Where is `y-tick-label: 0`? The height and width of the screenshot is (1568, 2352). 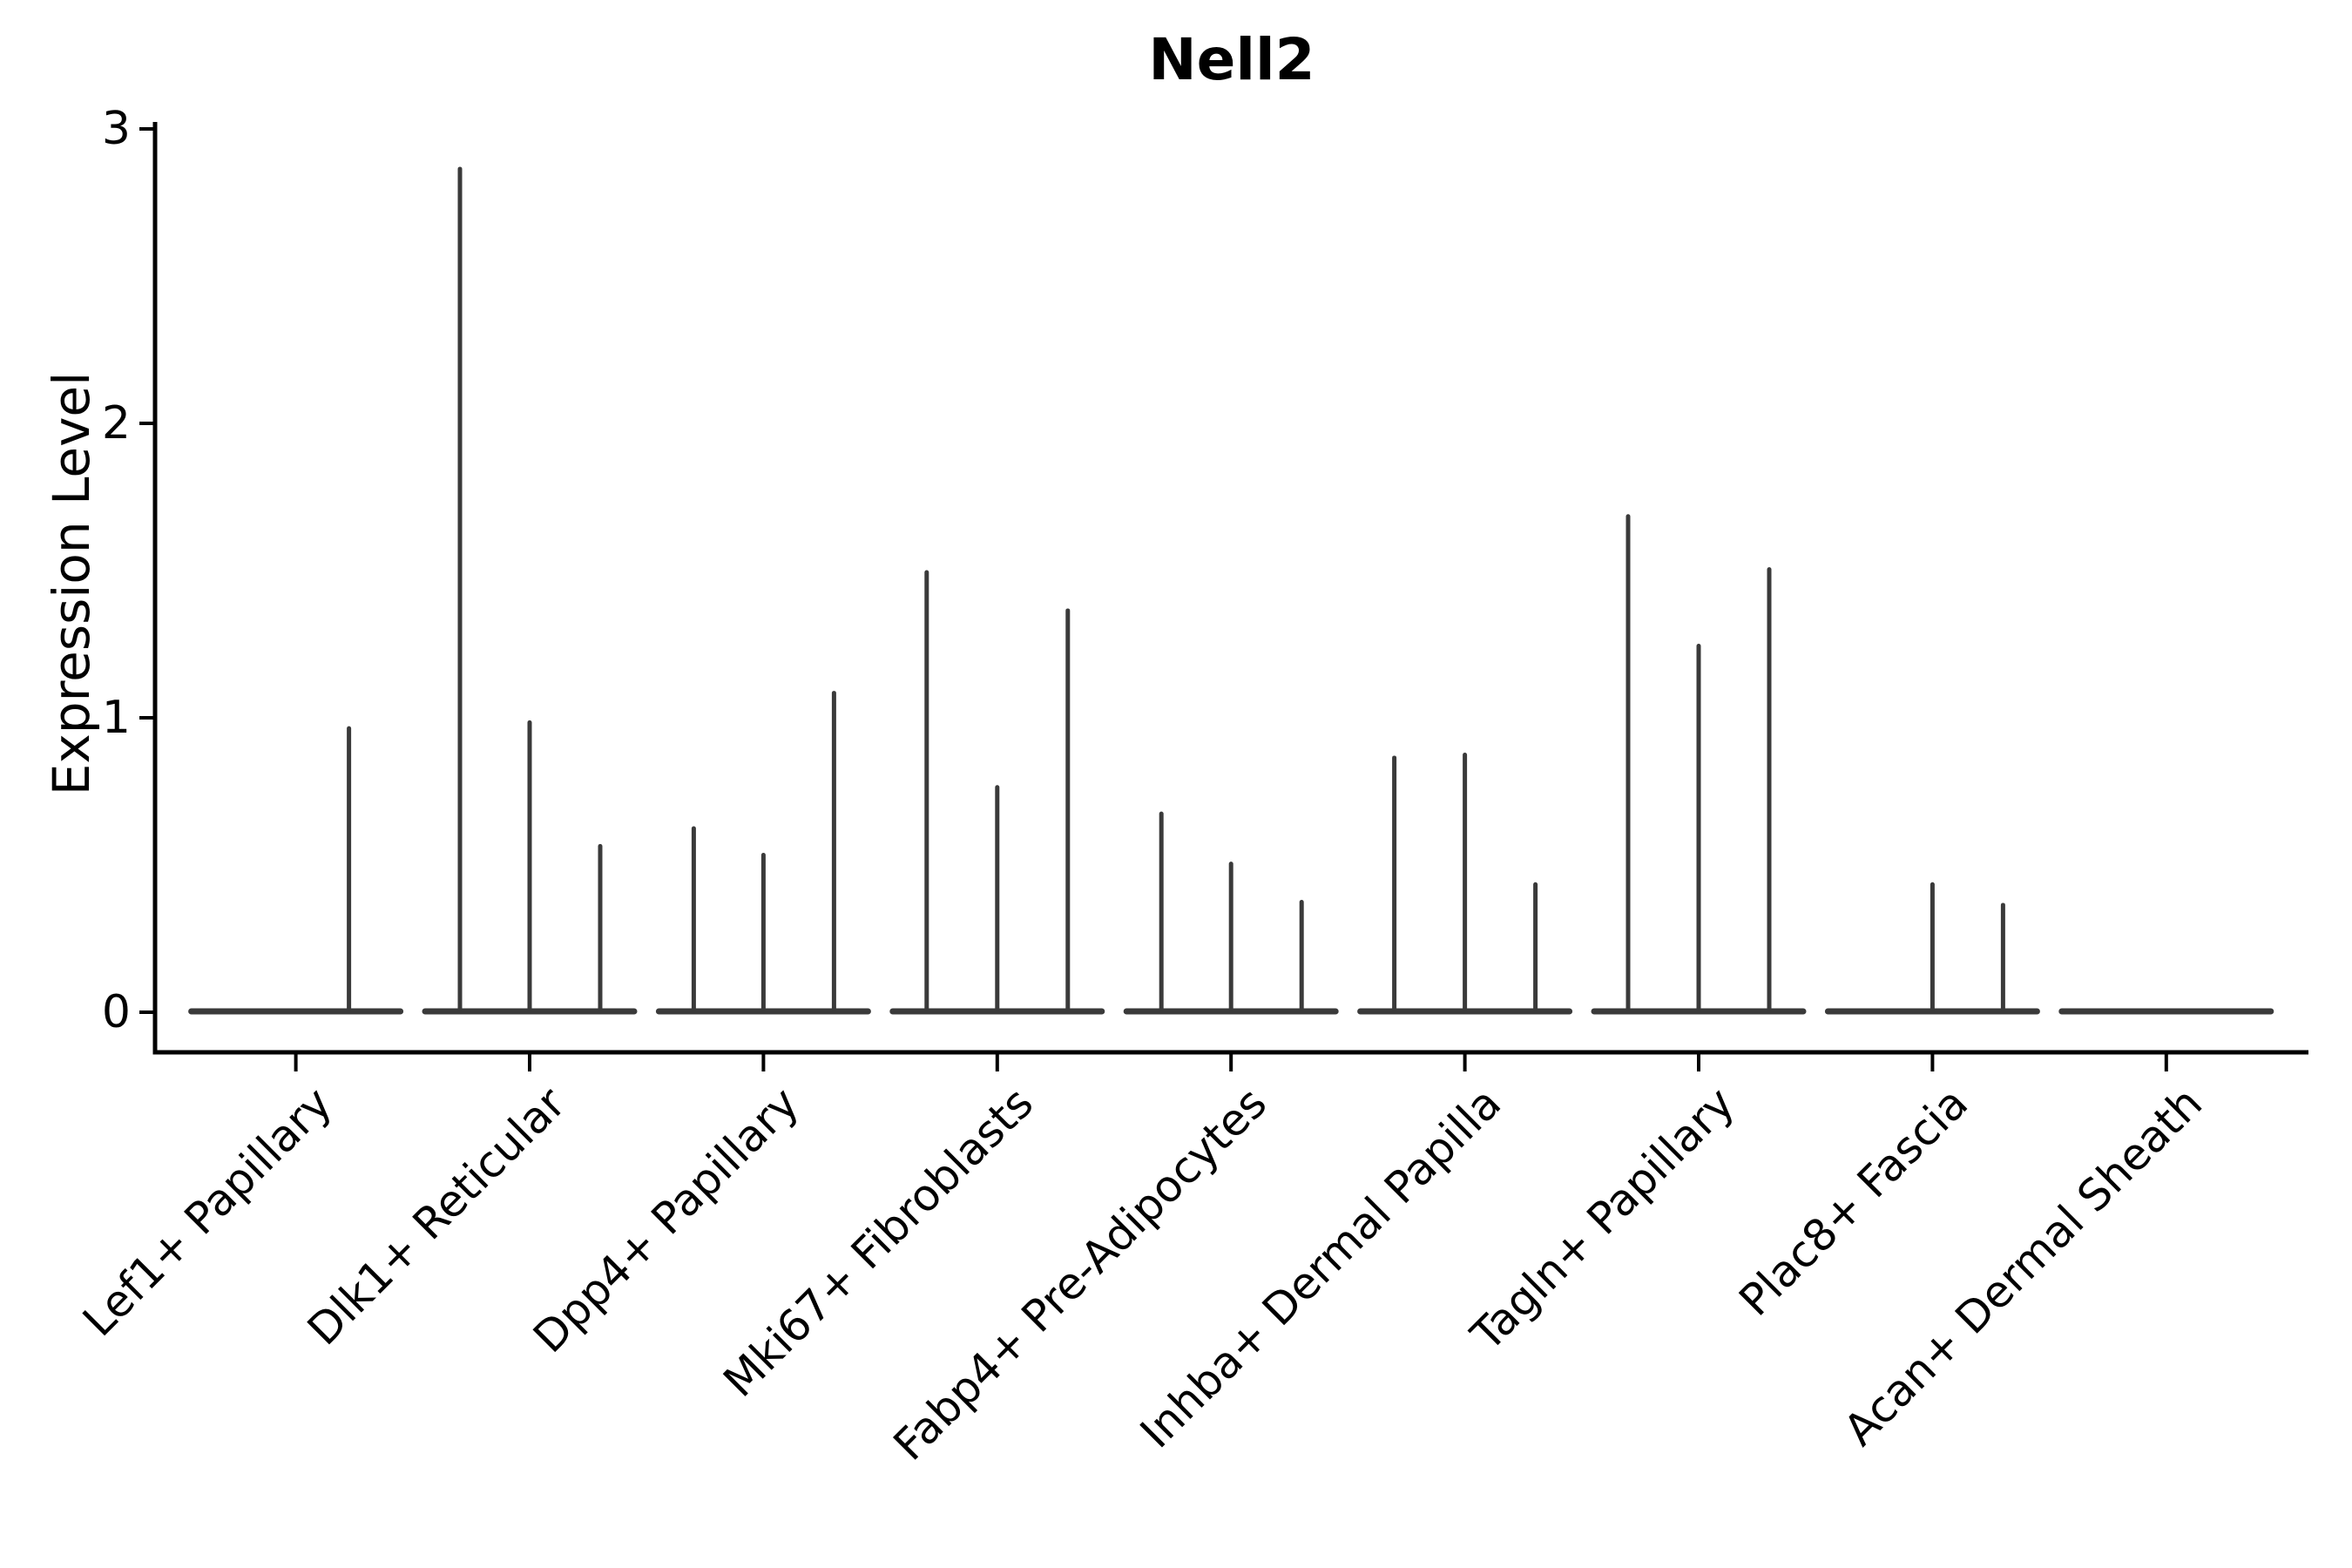
y-tick-label: 0 is located at coordinates (116, 1012).